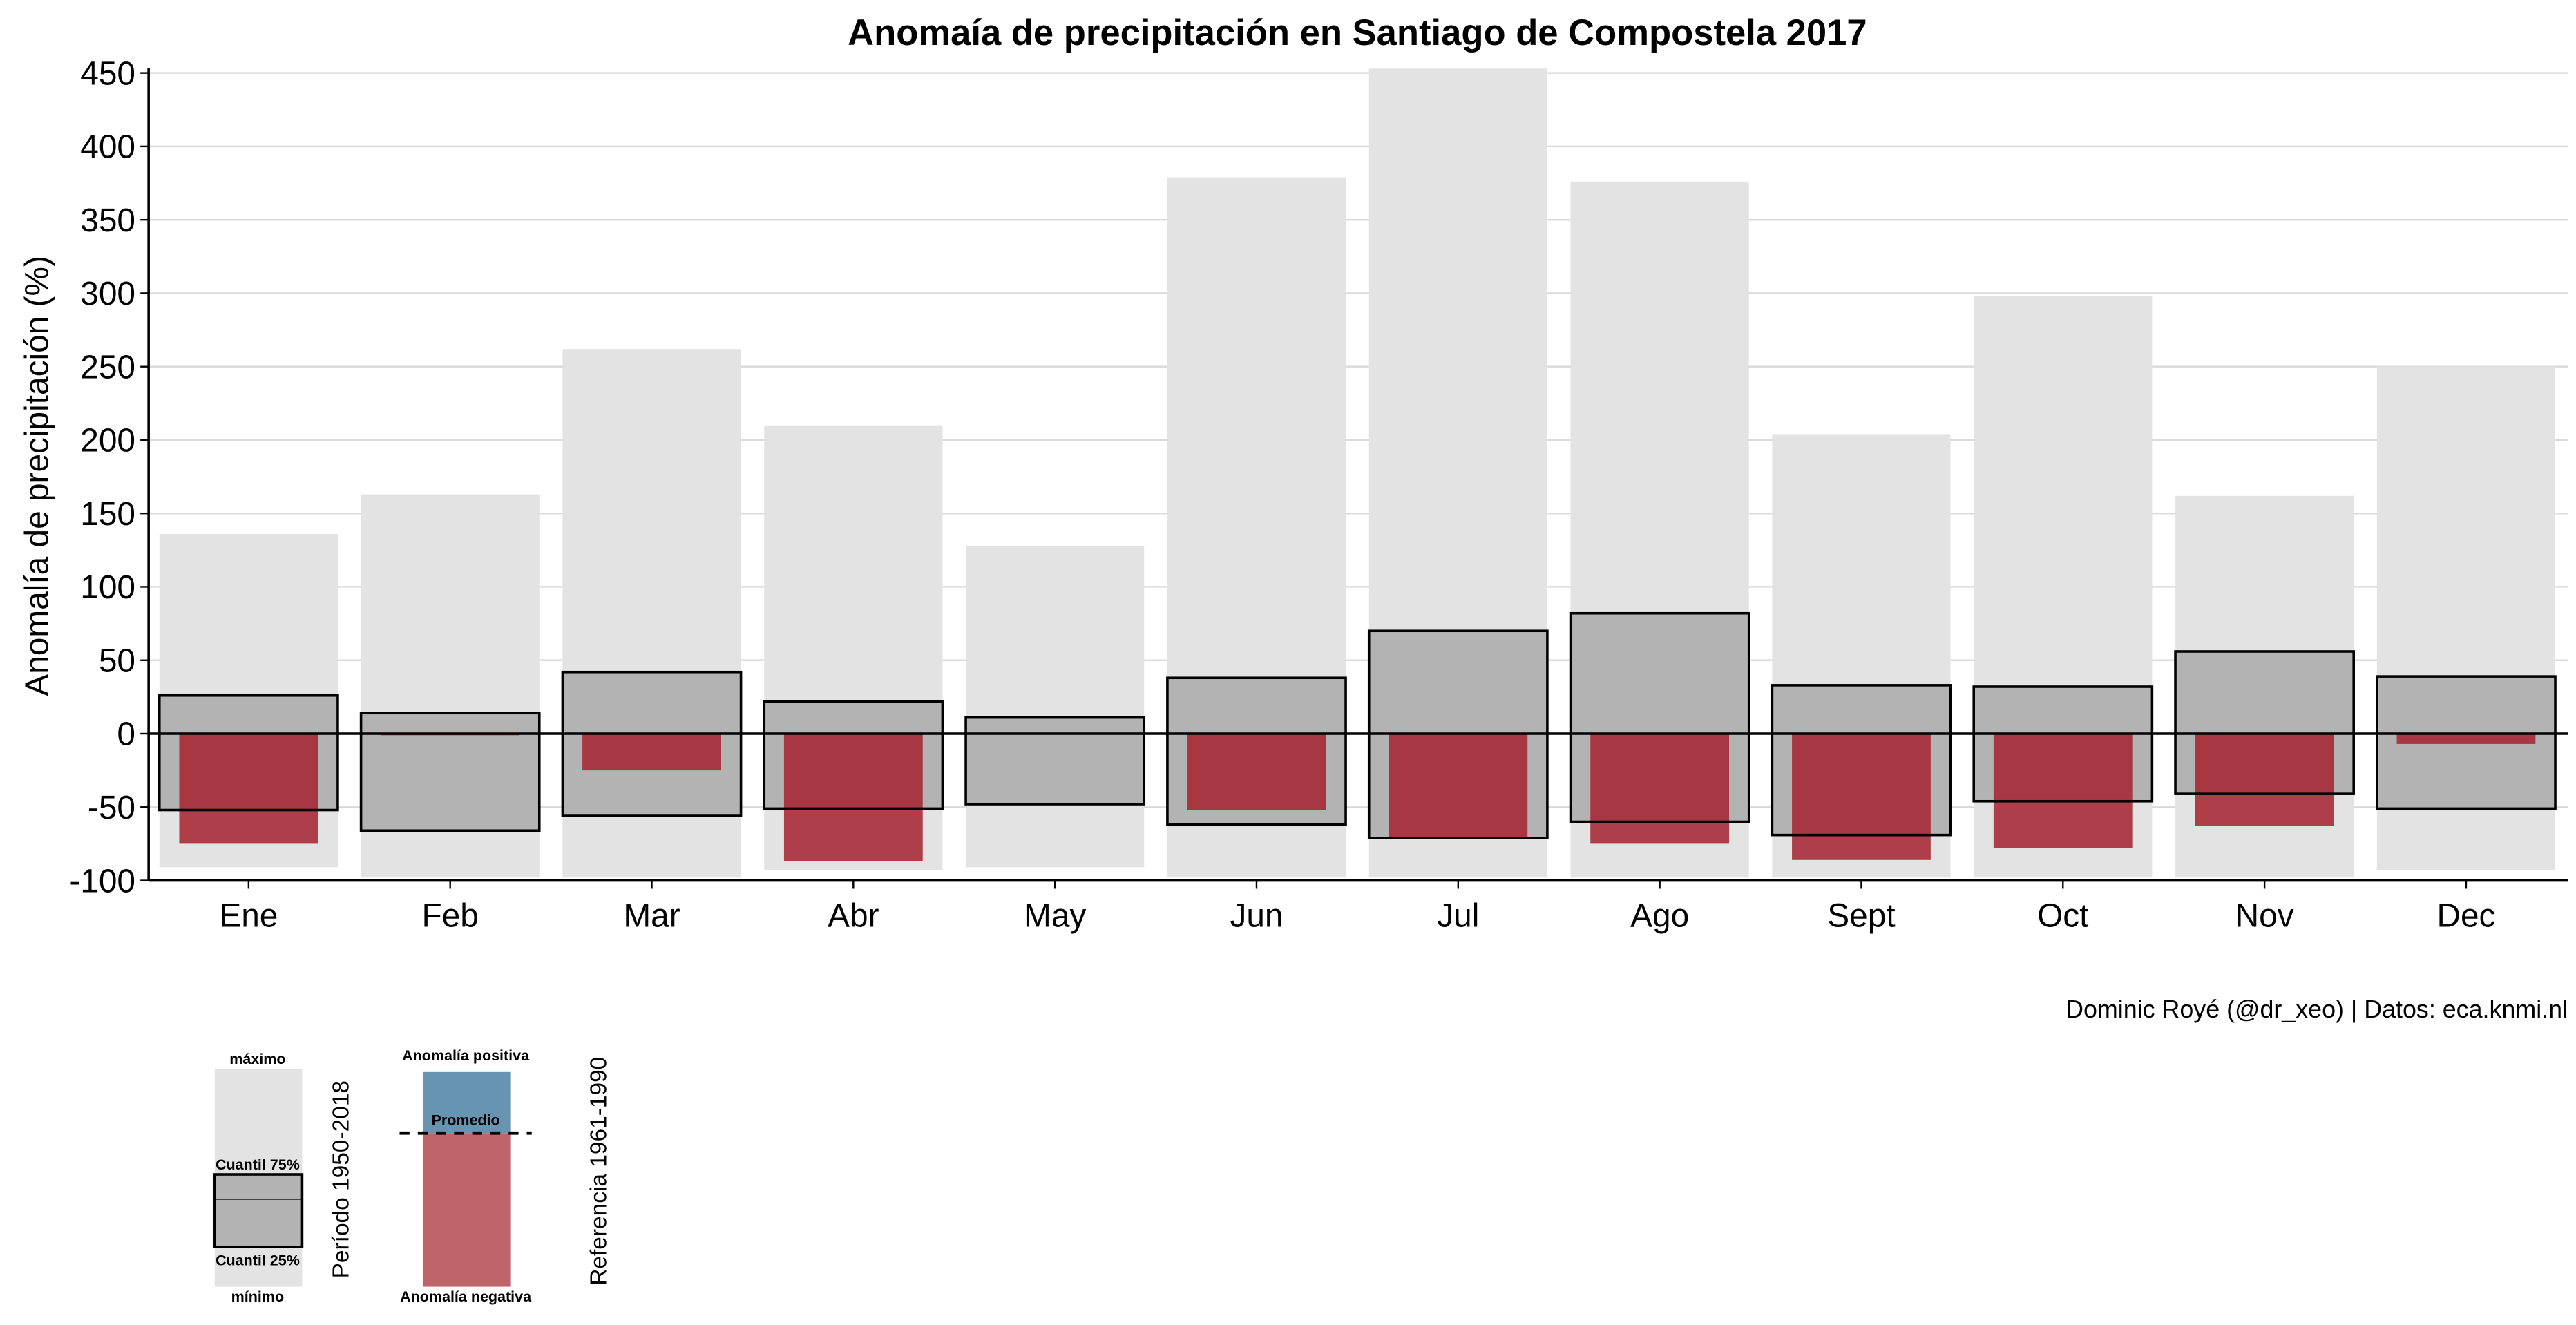 The height and width of the screenshot is (1325, 2576). What do you see at coordinates (117, 660) in the screenshot?
I see `y-tick-label: 50` at bounding box center [117, 660].